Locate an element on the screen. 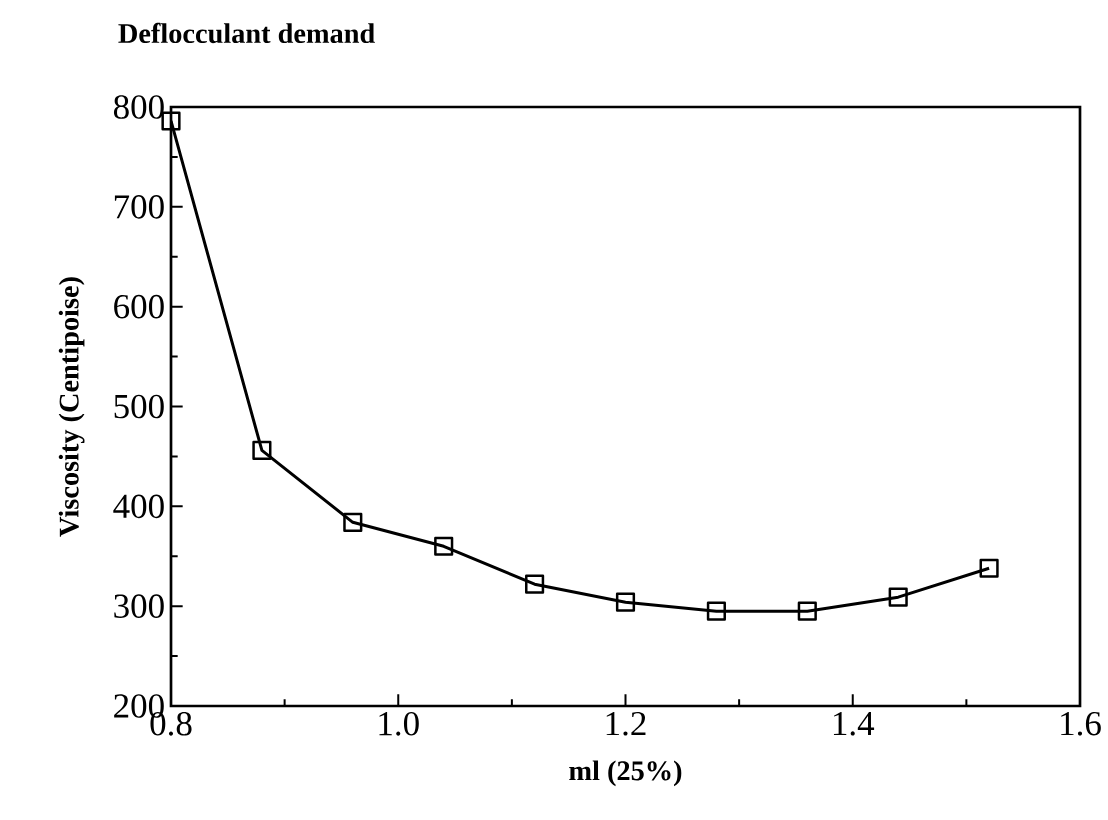  x-tick-label: 1.0 is located at coordinates (399, 723).